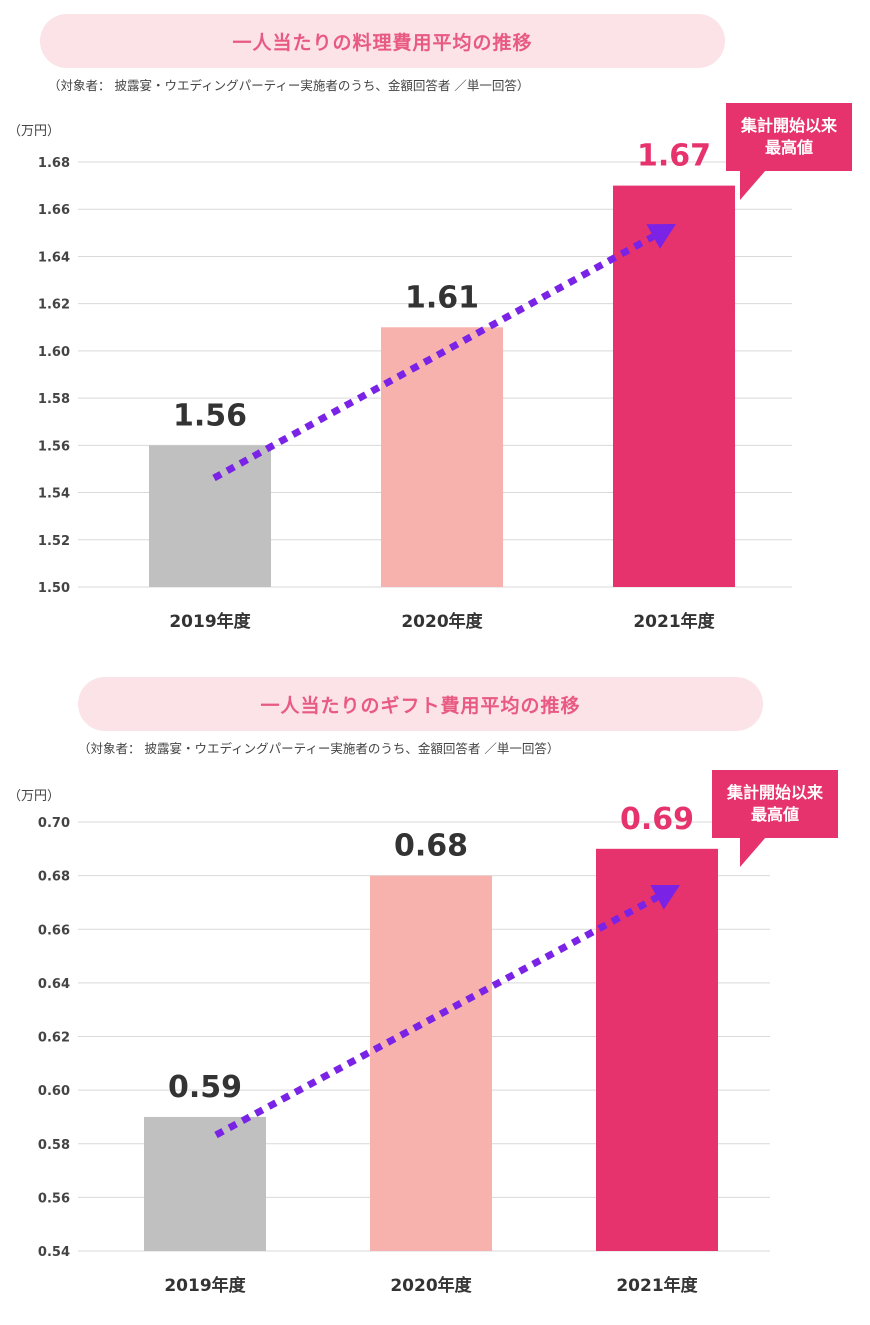 The image size is (870, 1325). What do you see at coordinates (54, 305) in the screenshot?
I see `y-tick-label: 1.62` at bounding box center [54, 305].